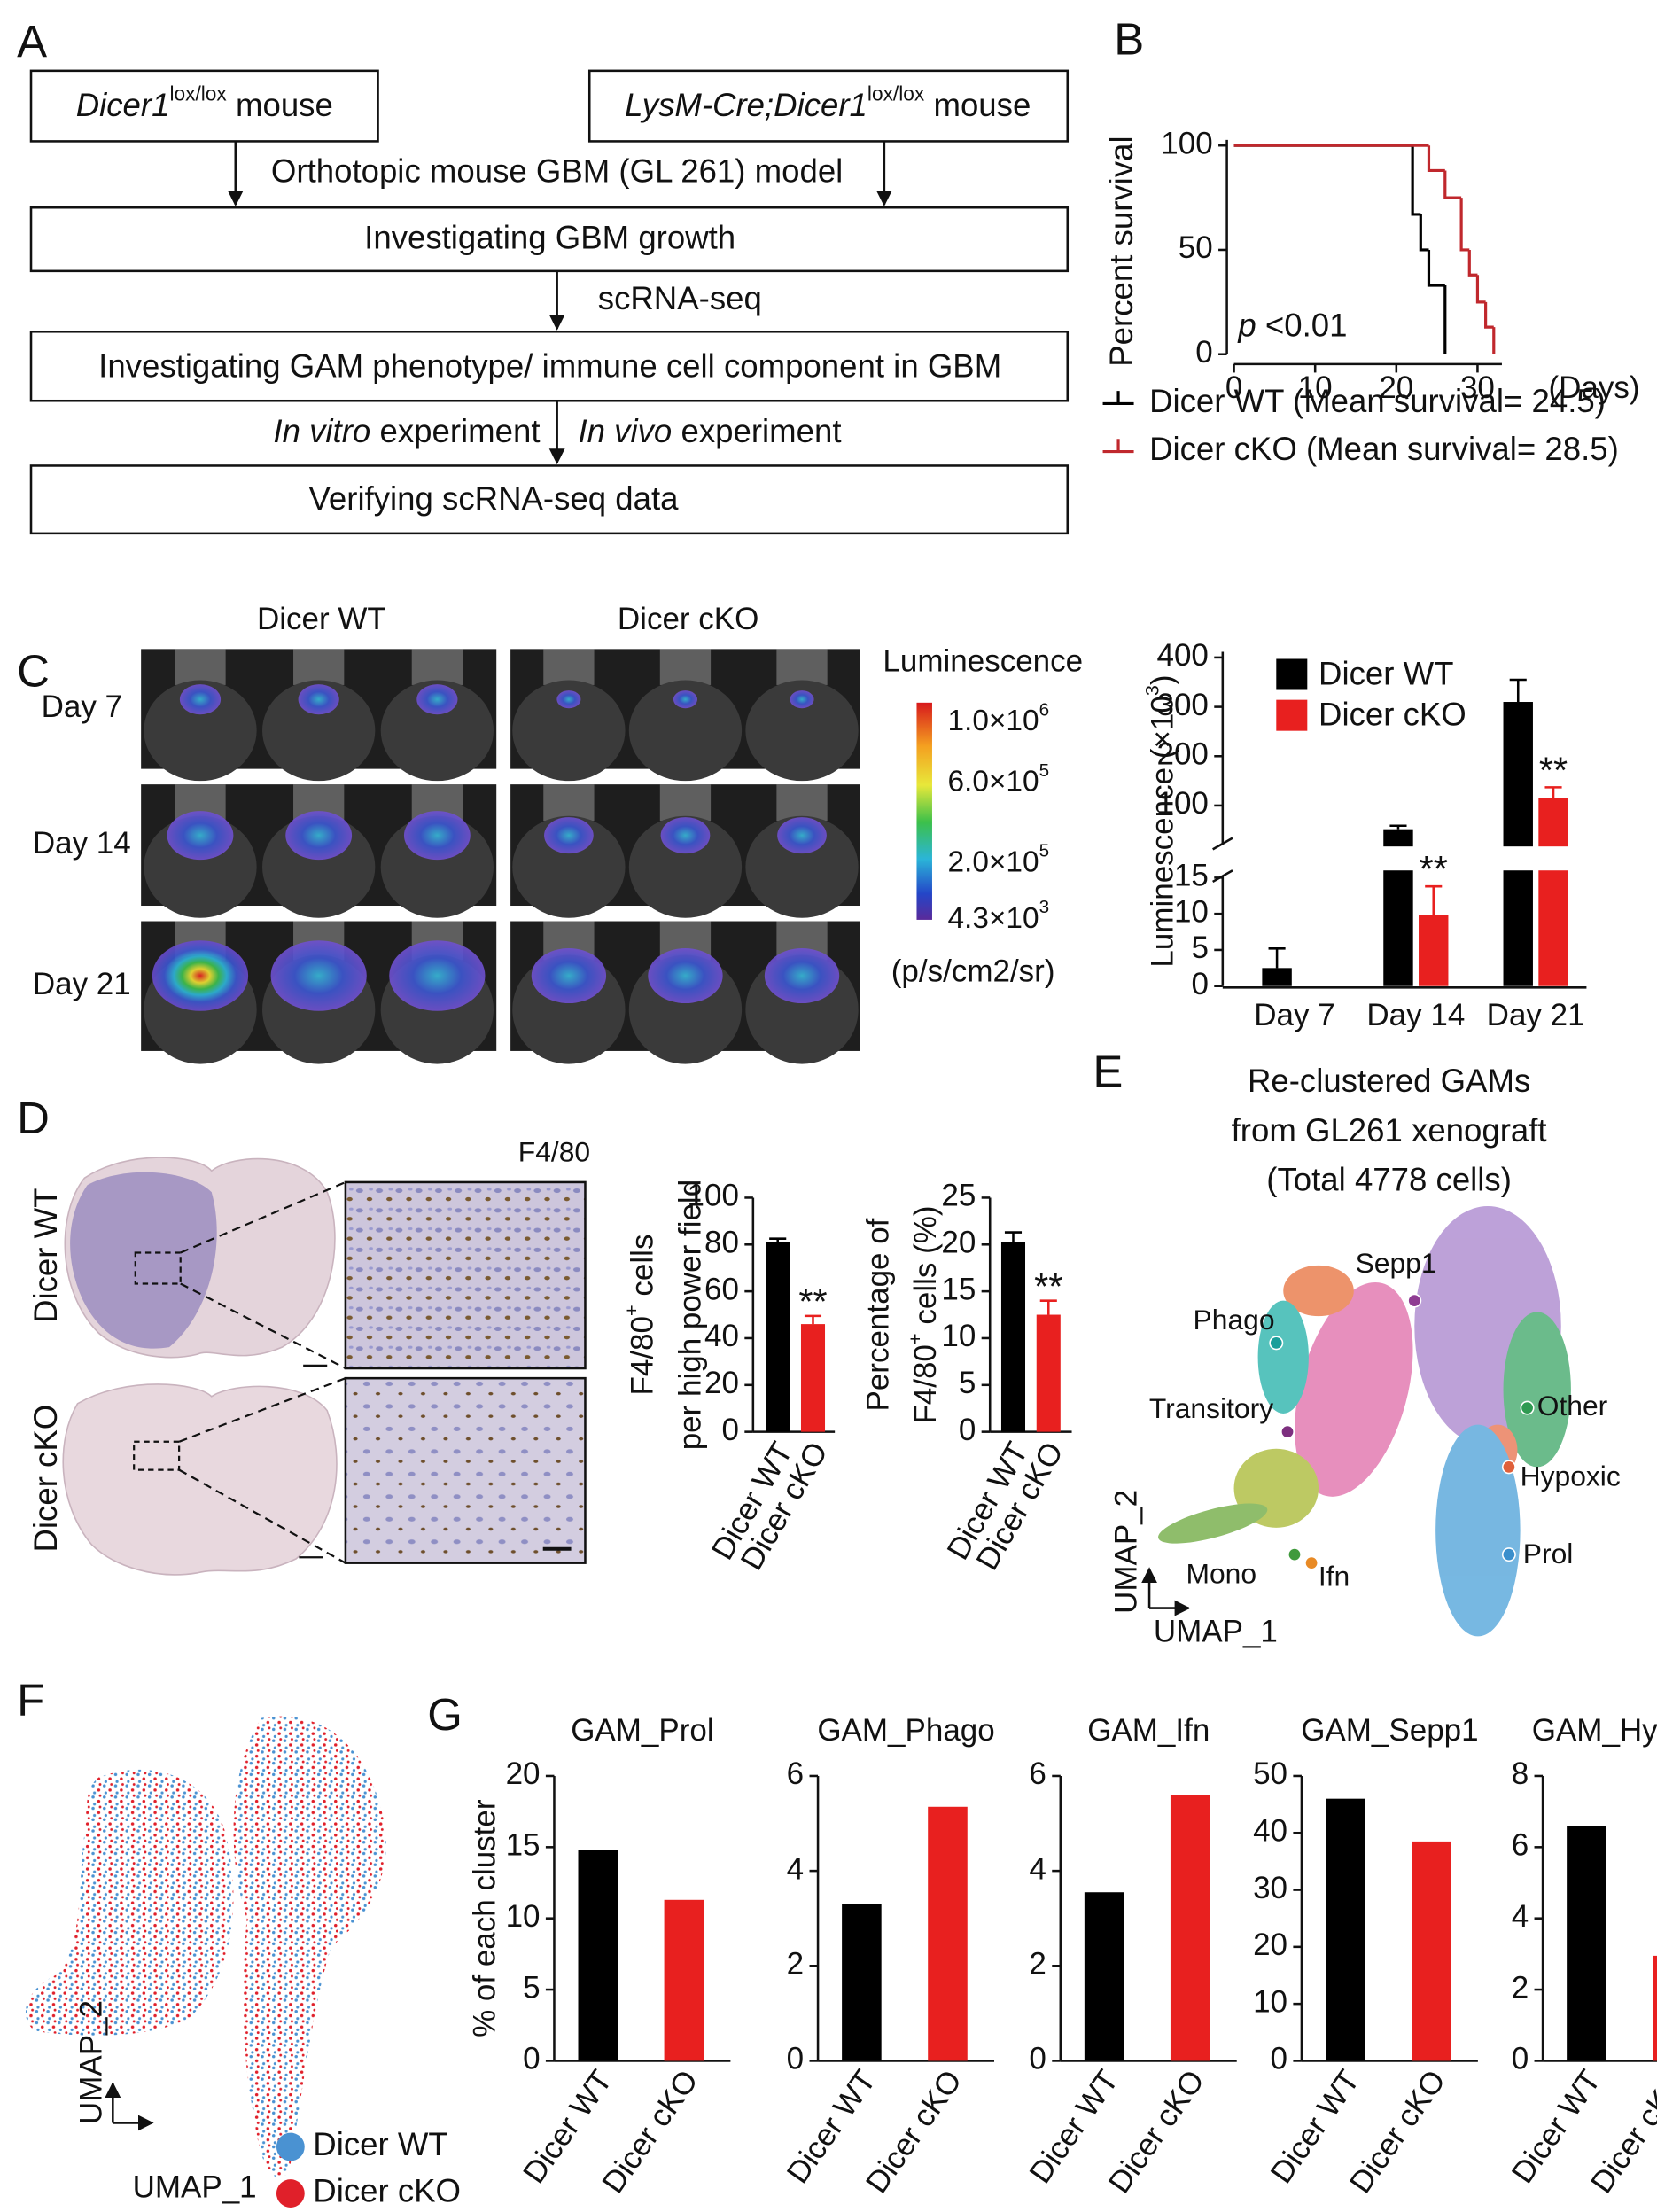 Image resolution: width=1657 pixels, height=2212 pixels. I want to click on colorbar-label: 4.3×10³, so click(998, 917).